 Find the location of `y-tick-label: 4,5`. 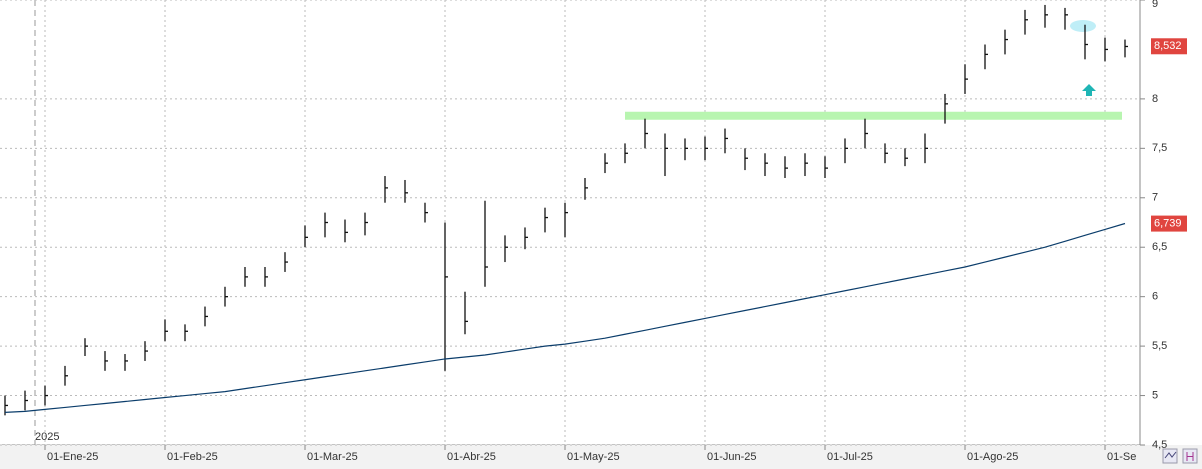

y-tick-label: 4,5 is located at coordinates (1159, 445).